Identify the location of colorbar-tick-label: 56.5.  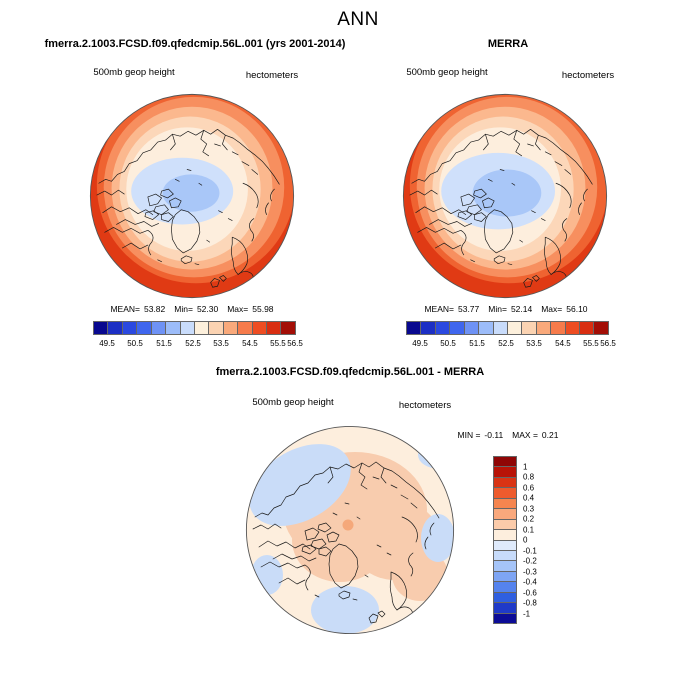
(608, 343).